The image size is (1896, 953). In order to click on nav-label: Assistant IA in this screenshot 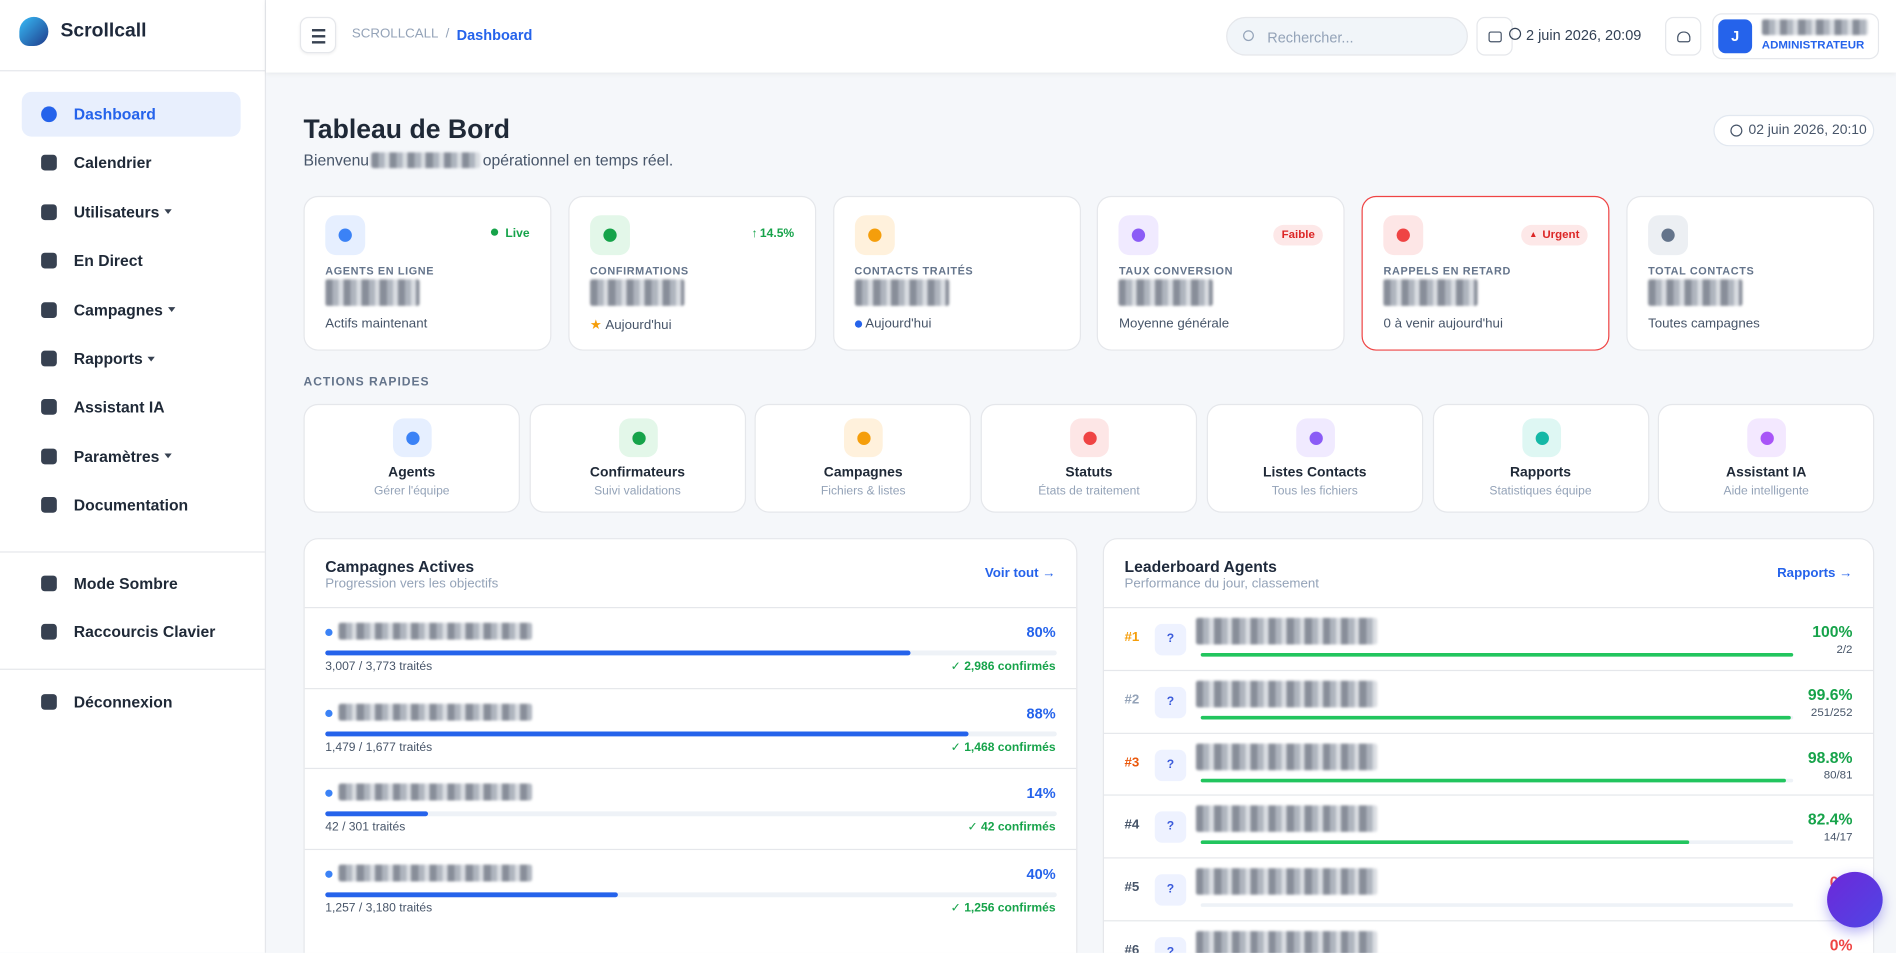, I will do `click(119, 407)`.